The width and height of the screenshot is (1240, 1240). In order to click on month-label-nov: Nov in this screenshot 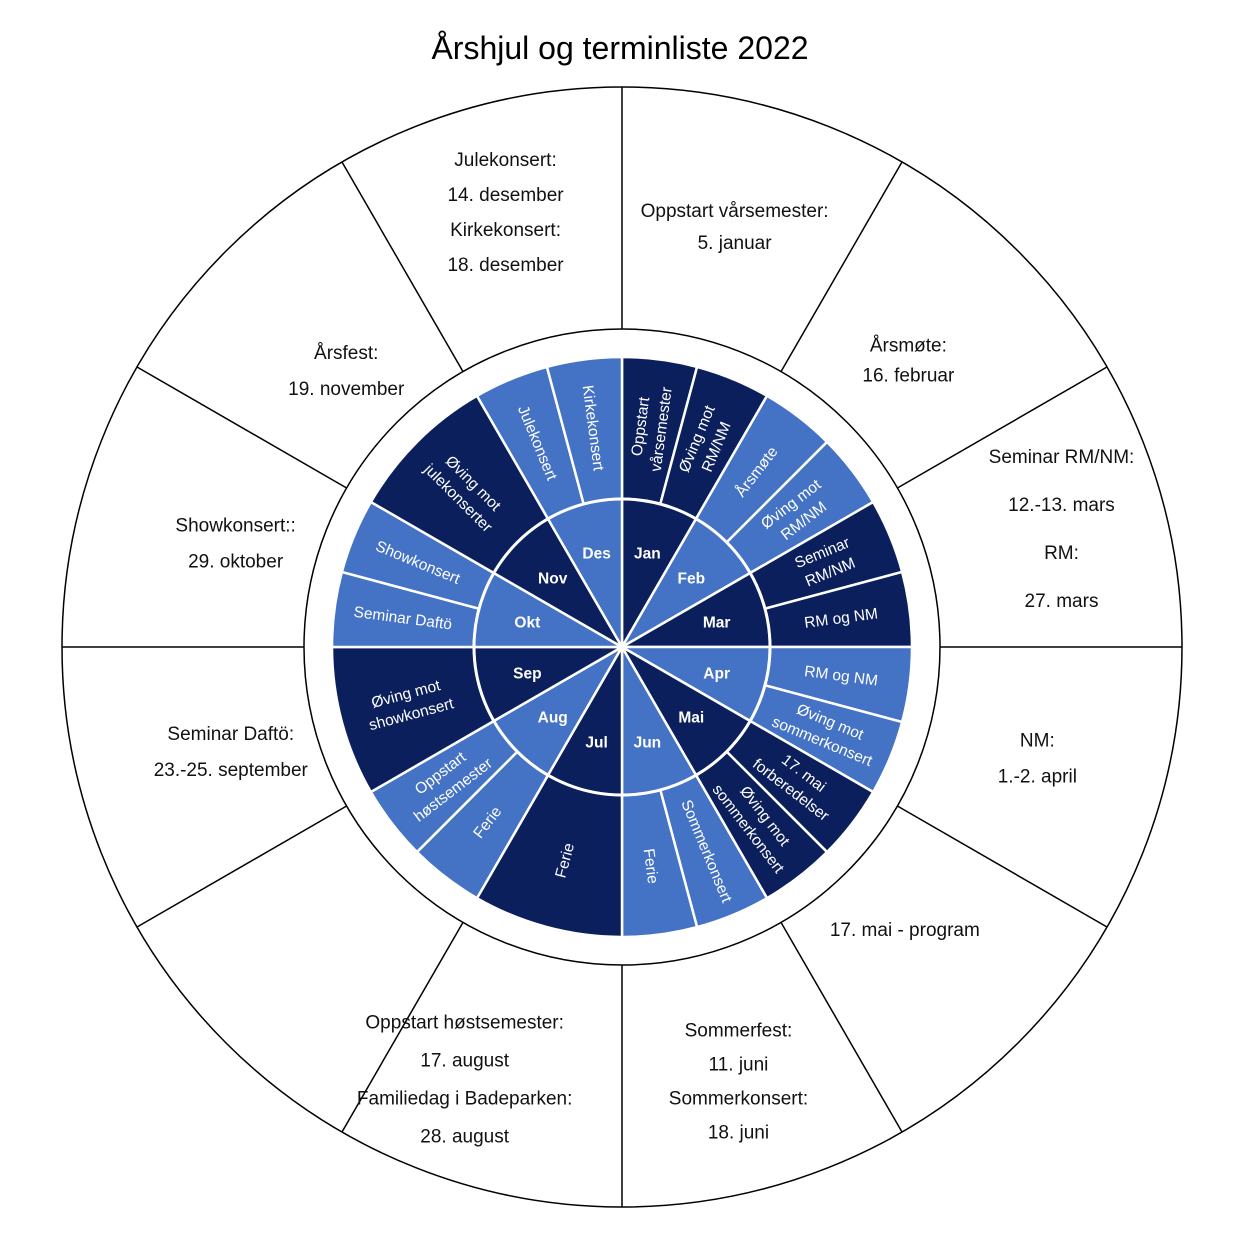, I will do `click(553, 579)`.